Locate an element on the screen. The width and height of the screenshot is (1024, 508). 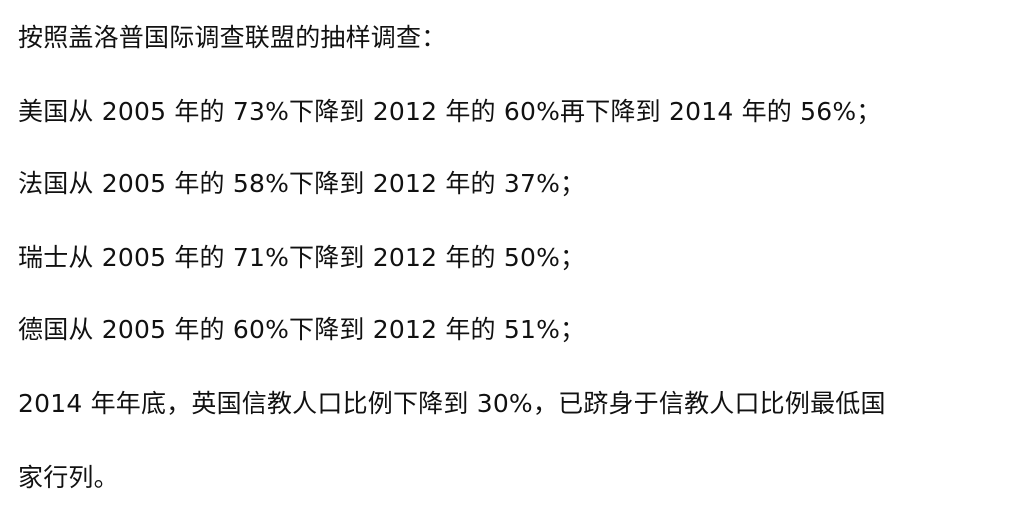
germany-line: 德国从 2005 年的 60%下降到 2012 年的 51%； is located at coordinates (302, 329).